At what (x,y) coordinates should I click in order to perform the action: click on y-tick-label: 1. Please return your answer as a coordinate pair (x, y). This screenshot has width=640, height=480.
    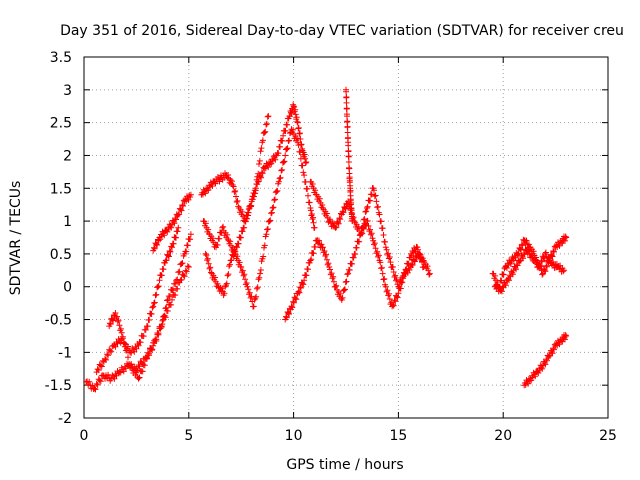
    Looking at the image, I should click on (67, 222).